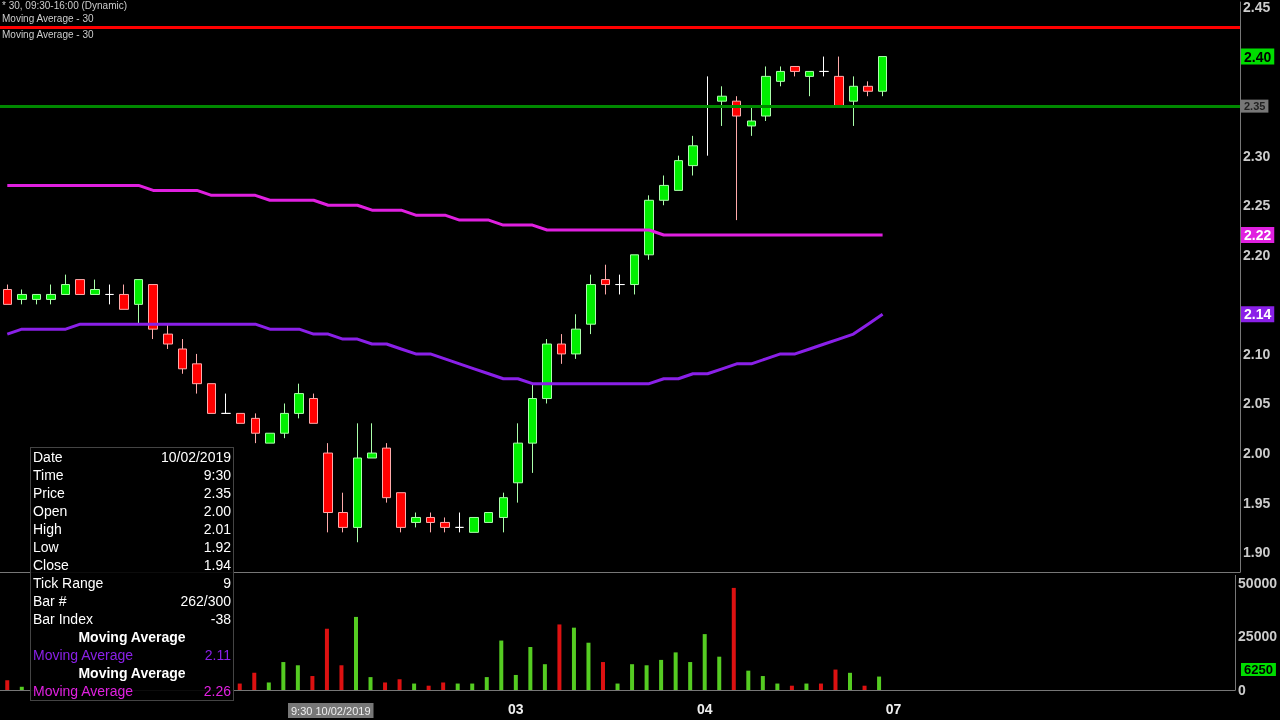 This screenshot has height=720, width=1280. What do you see at coordinates (1255, 106) in the screenshot?
I see `ref-line-label: 2.35` at bounding box center [1255, 106].